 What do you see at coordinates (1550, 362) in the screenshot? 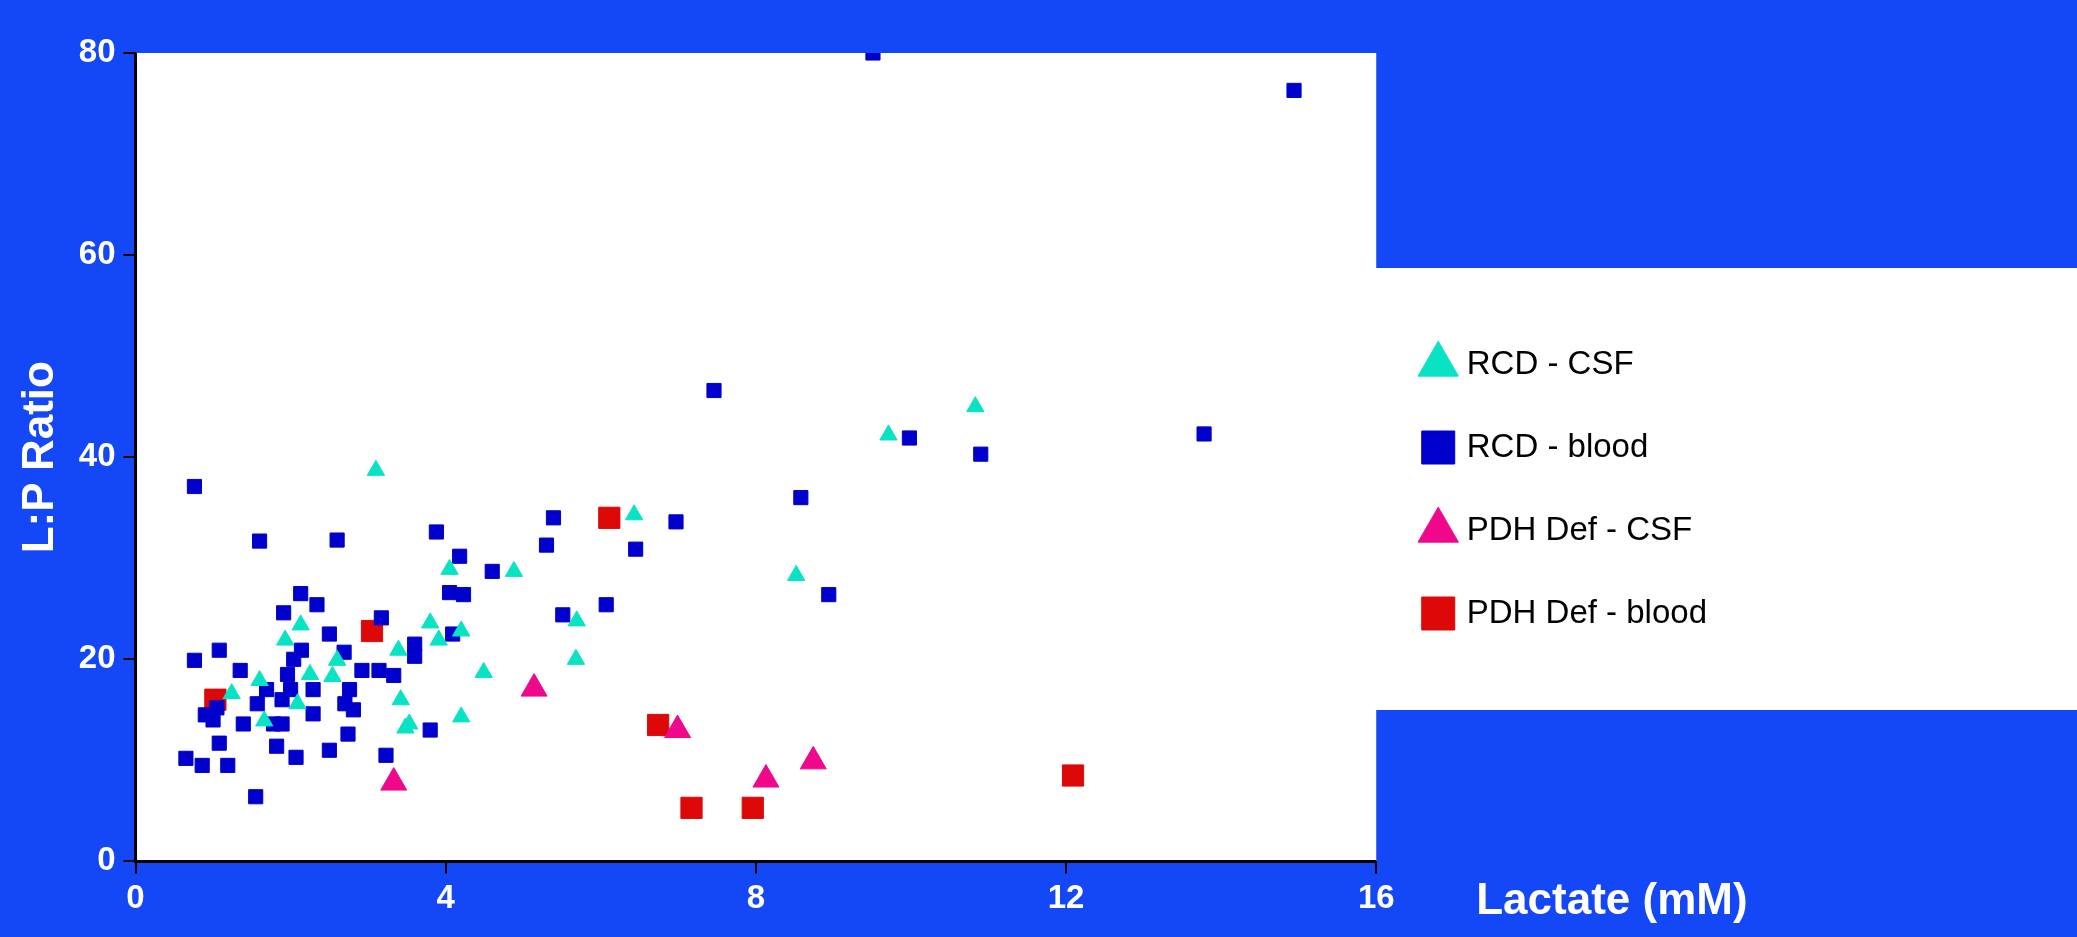
I see `legend-label: RCD - CSF` at bounding box center [1550, 362].